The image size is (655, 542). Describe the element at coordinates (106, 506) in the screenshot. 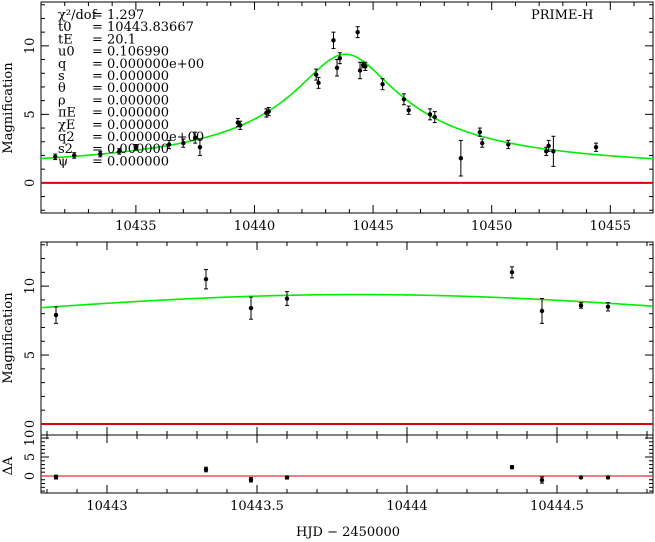

I see `x-tick-label: 10443` at that location.